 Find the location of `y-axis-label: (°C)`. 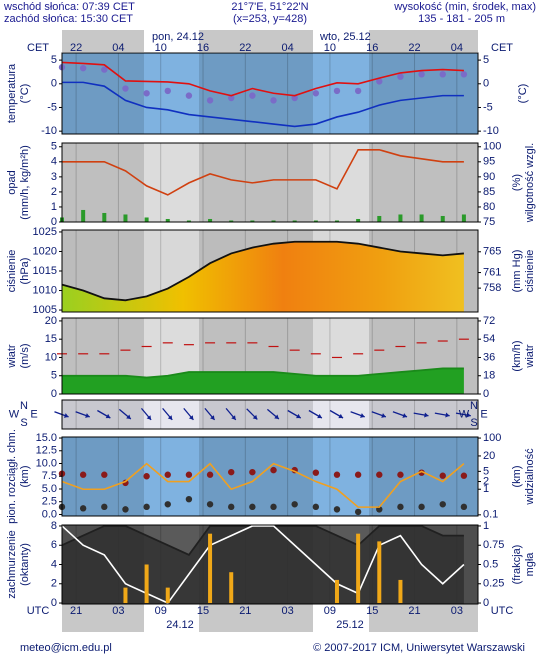

y-axis-label: (°C) is located at coordinates (25, 94).